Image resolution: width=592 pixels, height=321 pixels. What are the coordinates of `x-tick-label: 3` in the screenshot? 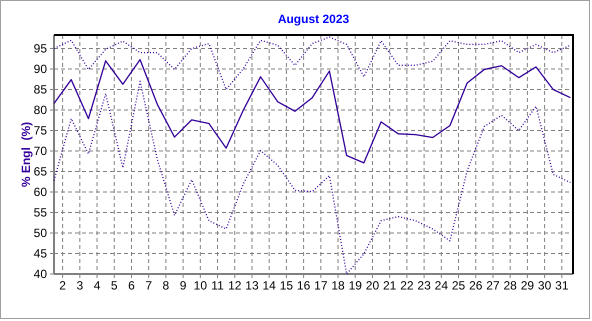 It's located at (80, 285).